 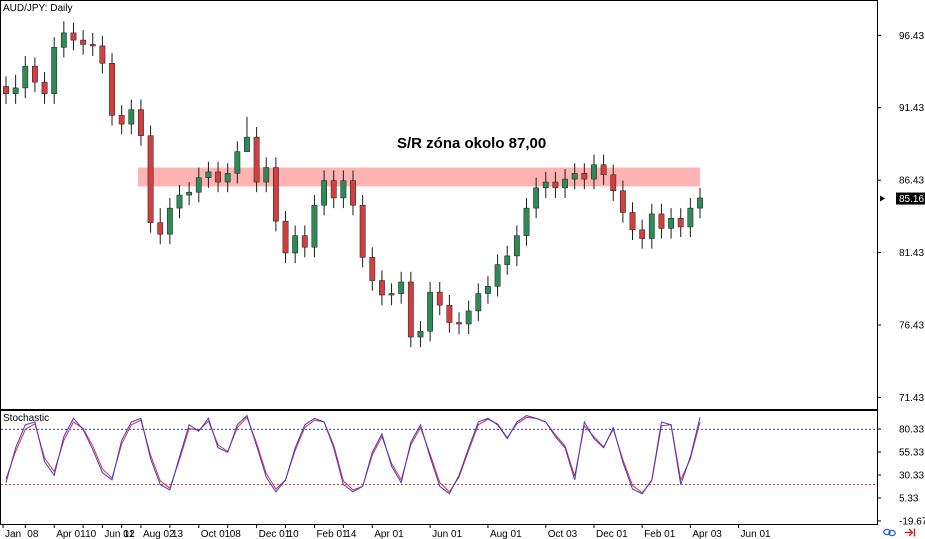 What do you see at coordinates (911, 398) in the screenshot?
I see `price-tick-label: 71.43` at bounding box center [911, 398].